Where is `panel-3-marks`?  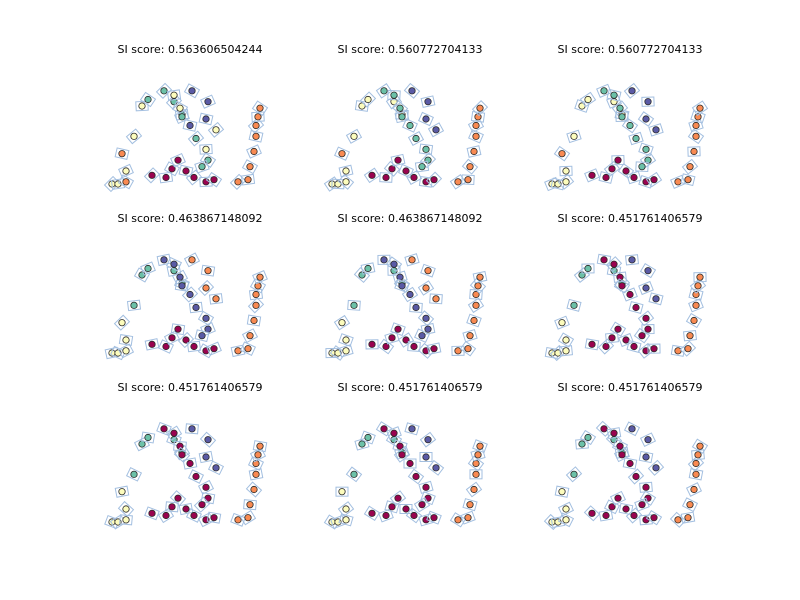
panel-3-marks is located at coordinates (626, 137).